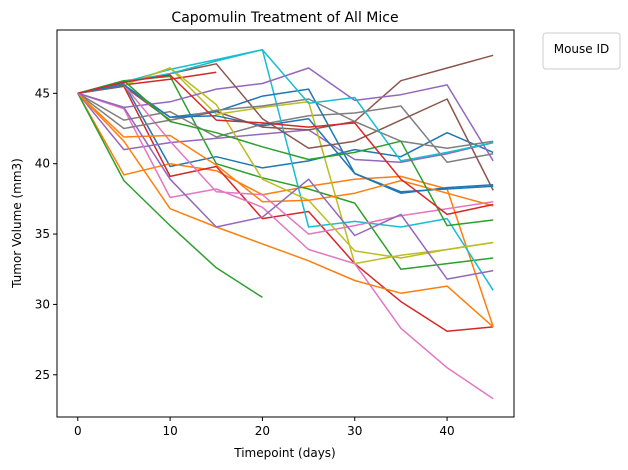 This screenshot has height=470, width=628. Describe the element at coordinates (42, 234) in the screenshot. I see `y-tick-label: 35` at that location.